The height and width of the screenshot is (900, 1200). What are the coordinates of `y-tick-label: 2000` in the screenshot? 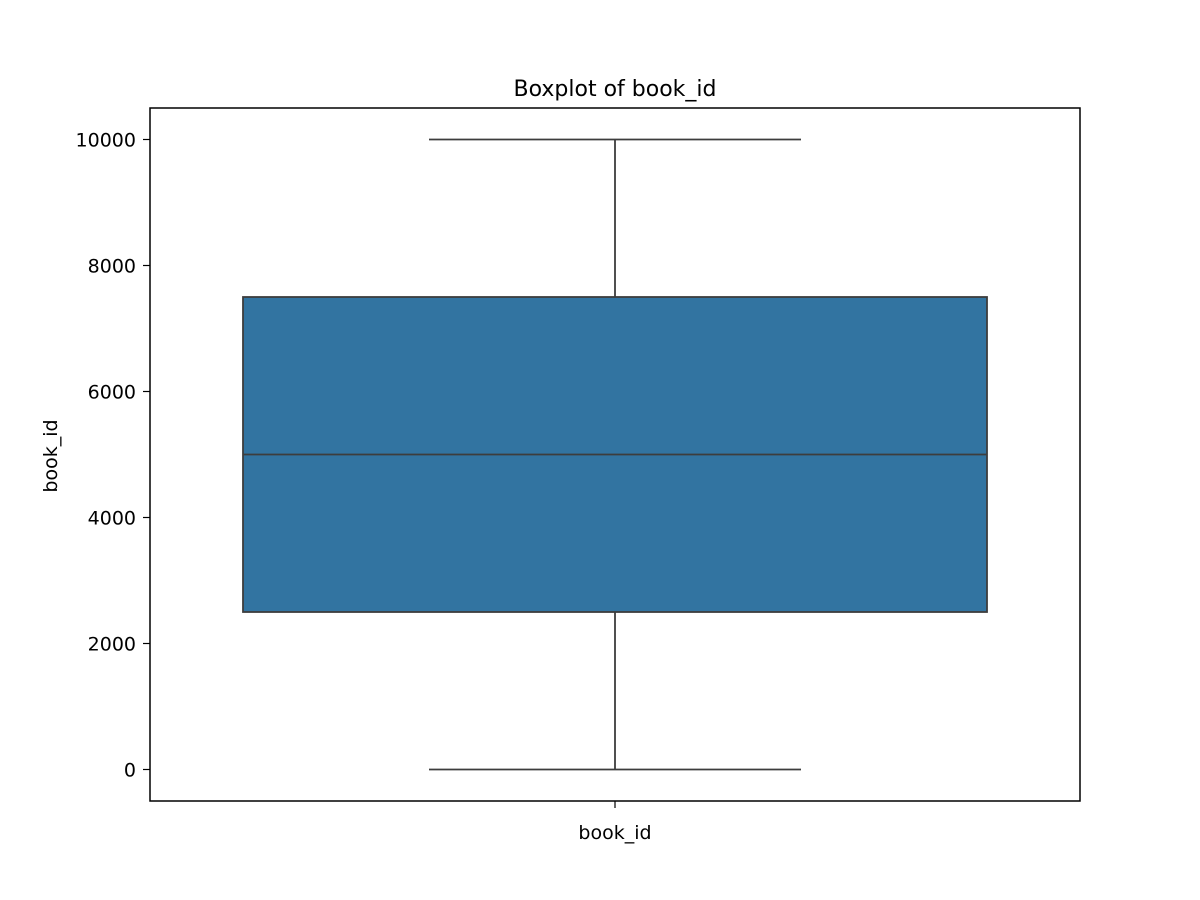 It's located at (112, 645).